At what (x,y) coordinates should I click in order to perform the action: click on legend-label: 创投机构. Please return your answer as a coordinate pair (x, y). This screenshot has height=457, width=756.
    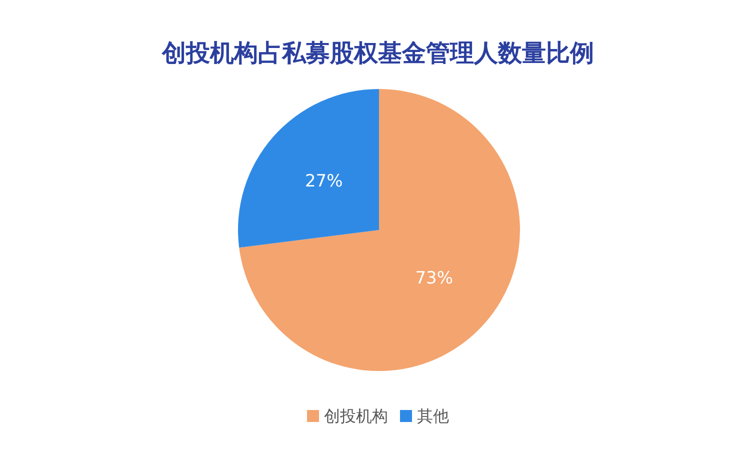
    Looking at the image, I should click on (356, 416).